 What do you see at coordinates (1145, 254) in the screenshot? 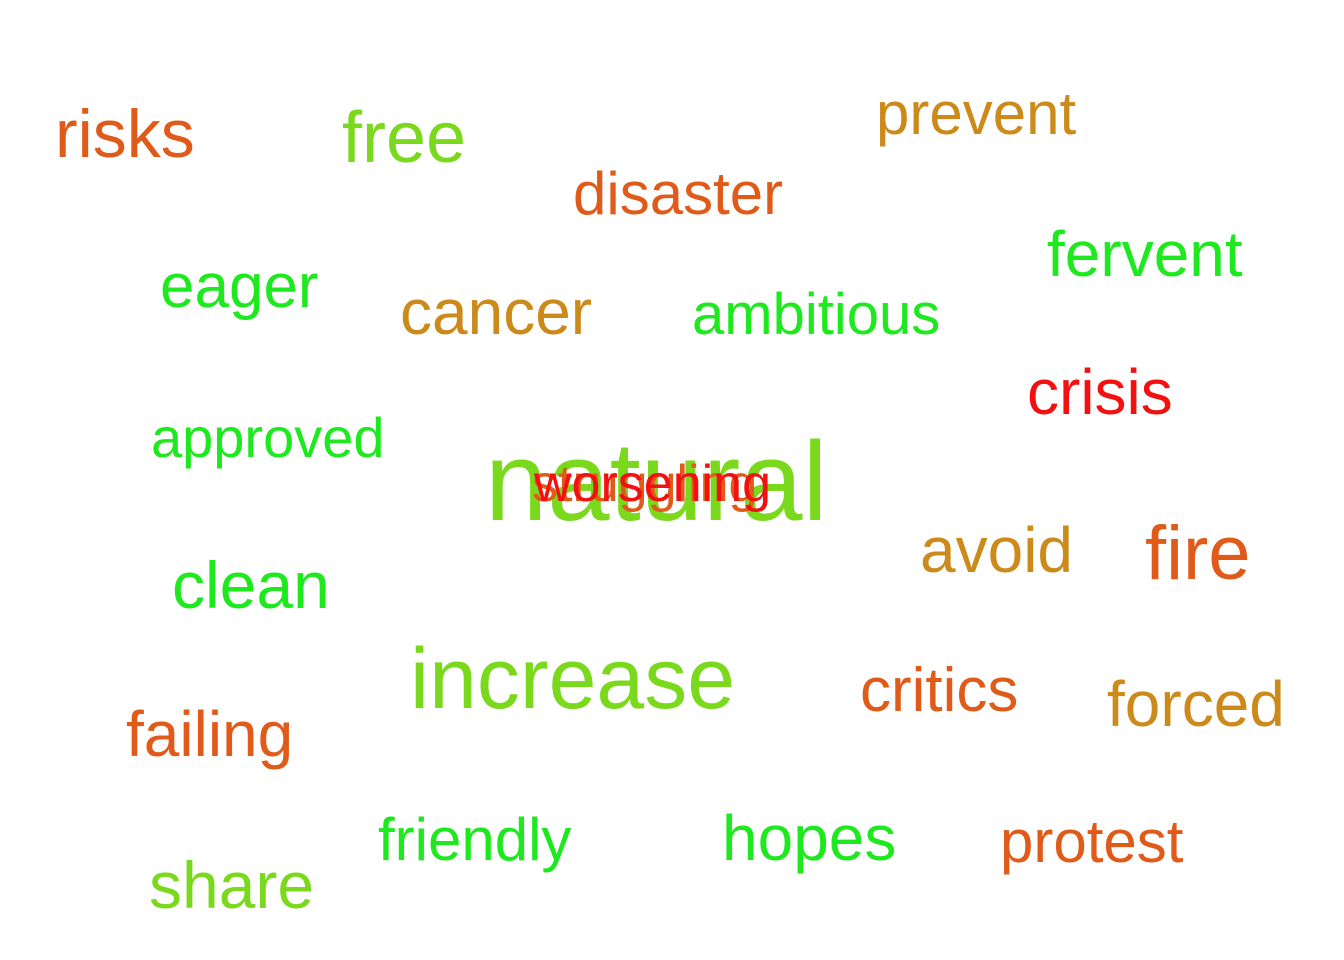
I see `word-fervent: fervent` at bounding box center [1145, 254].